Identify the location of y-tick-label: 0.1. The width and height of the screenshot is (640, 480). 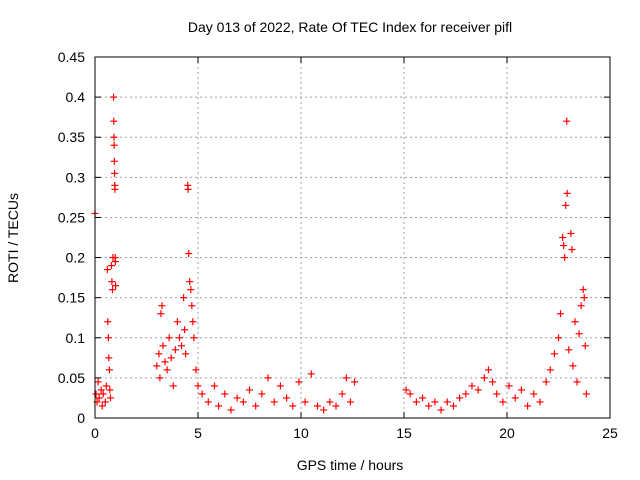
(76, 338).